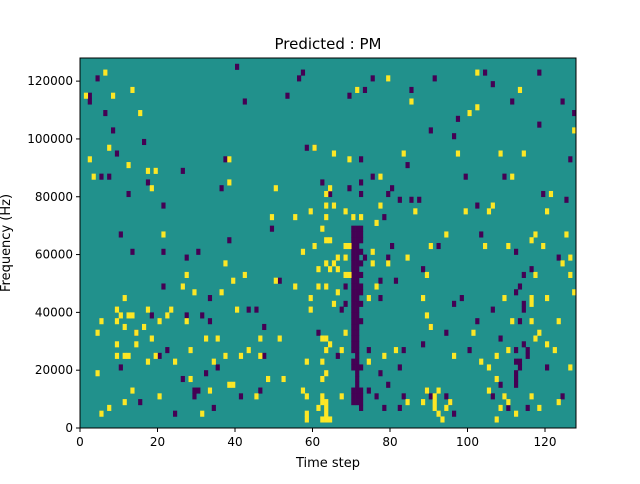 The image size is (640, 484). Describe the element at coordinates (7, 243) in the screenshot. I see `y-axis-label: Frequency (Hz)` at that location.